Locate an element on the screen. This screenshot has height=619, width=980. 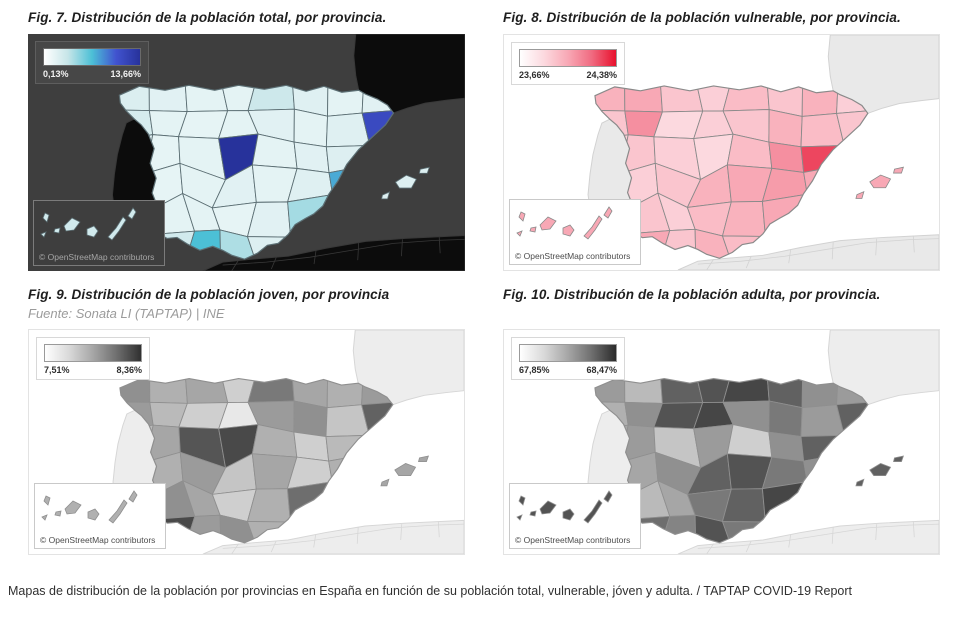
legend-min-label: 0,13% is located at coordinates (56, 74).